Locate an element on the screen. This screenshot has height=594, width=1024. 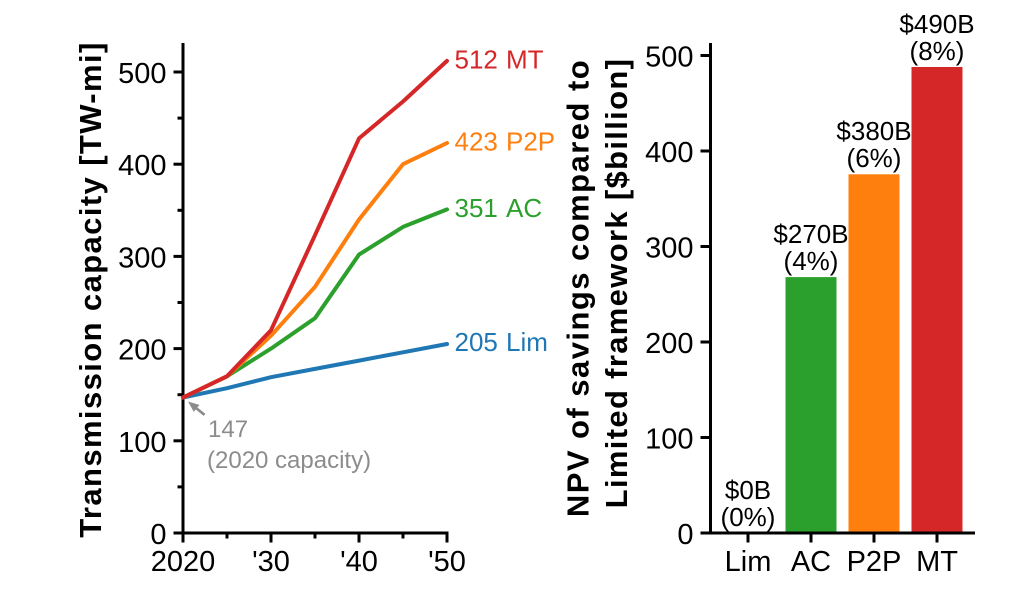
svg-text: 512 is located at coordinates (476, 60).